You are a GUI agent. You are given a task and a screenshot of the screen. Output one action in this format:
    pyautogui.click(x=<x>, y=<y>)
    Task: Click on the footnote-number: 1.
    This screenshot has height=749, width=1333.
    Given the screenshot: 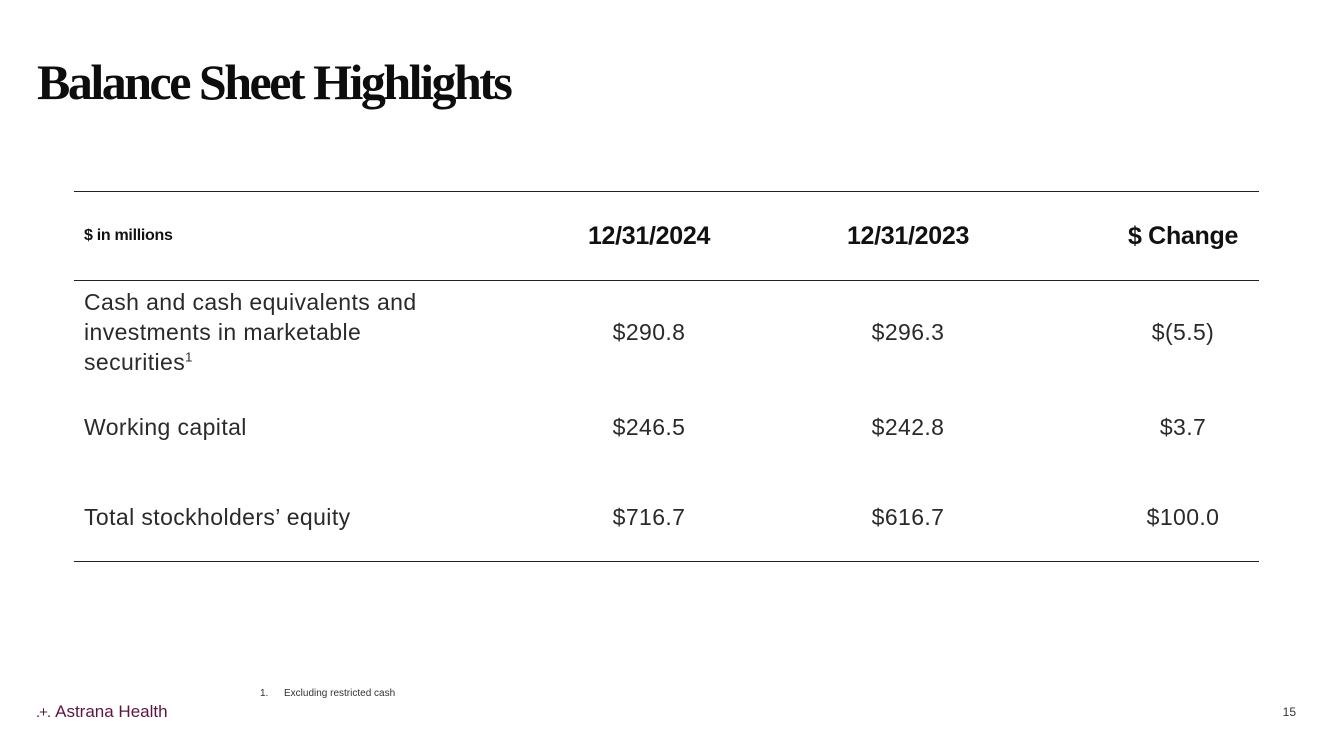 What is the action you would take?
    pyautogui.click(x=264, y=693)
    